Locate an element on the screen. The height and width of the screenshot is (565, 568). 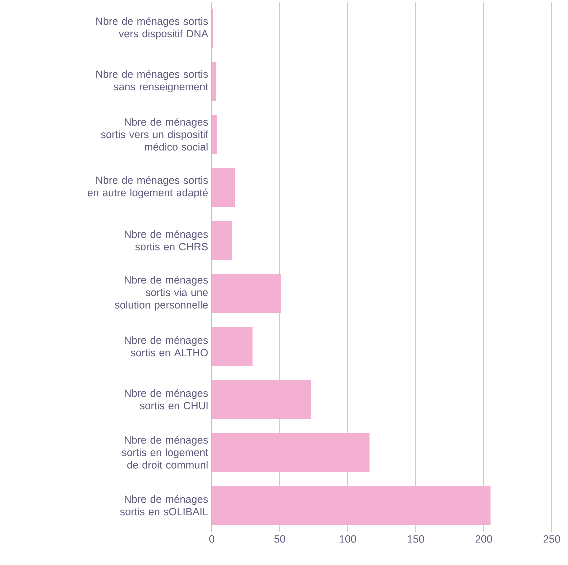
y-tick-label: Nbre de ménages sortis vers un dispositif médico social is located at coordinates (154, 134).